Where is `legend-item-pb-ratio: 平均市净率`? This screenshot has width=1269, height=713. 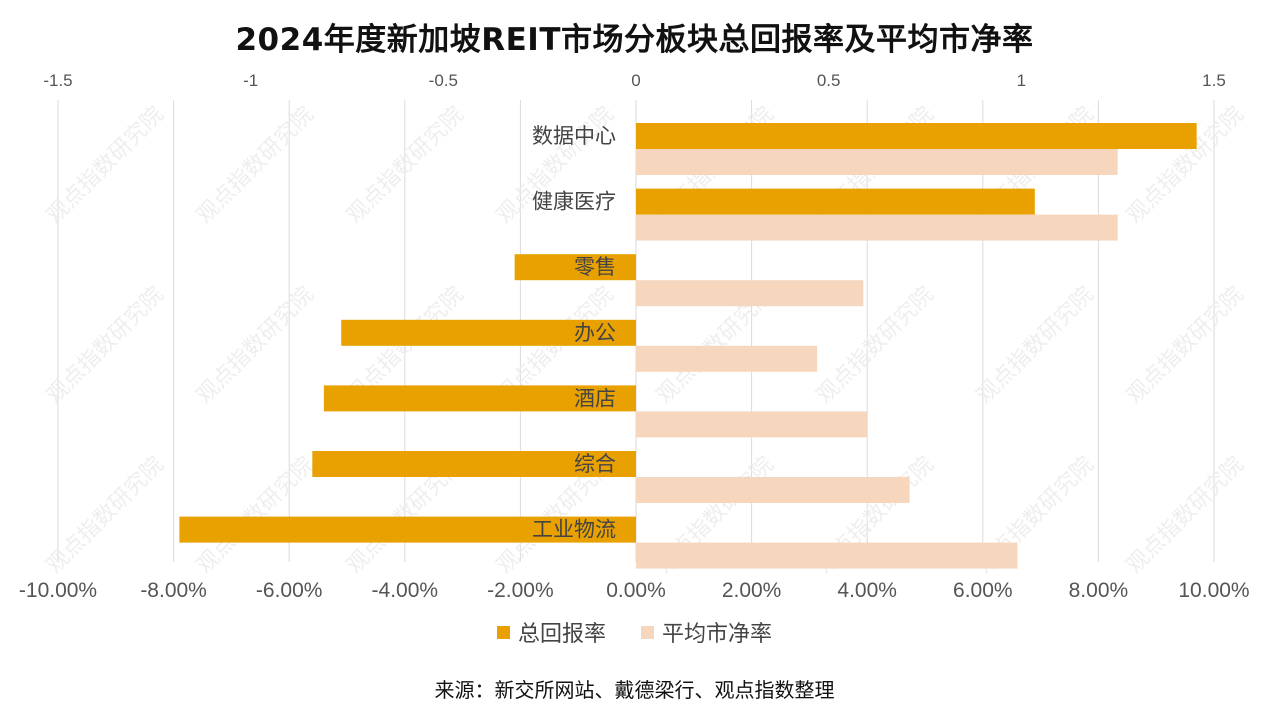
legend-item-pb-ratio: 平均市净率 is located at coordinates (706, 632).